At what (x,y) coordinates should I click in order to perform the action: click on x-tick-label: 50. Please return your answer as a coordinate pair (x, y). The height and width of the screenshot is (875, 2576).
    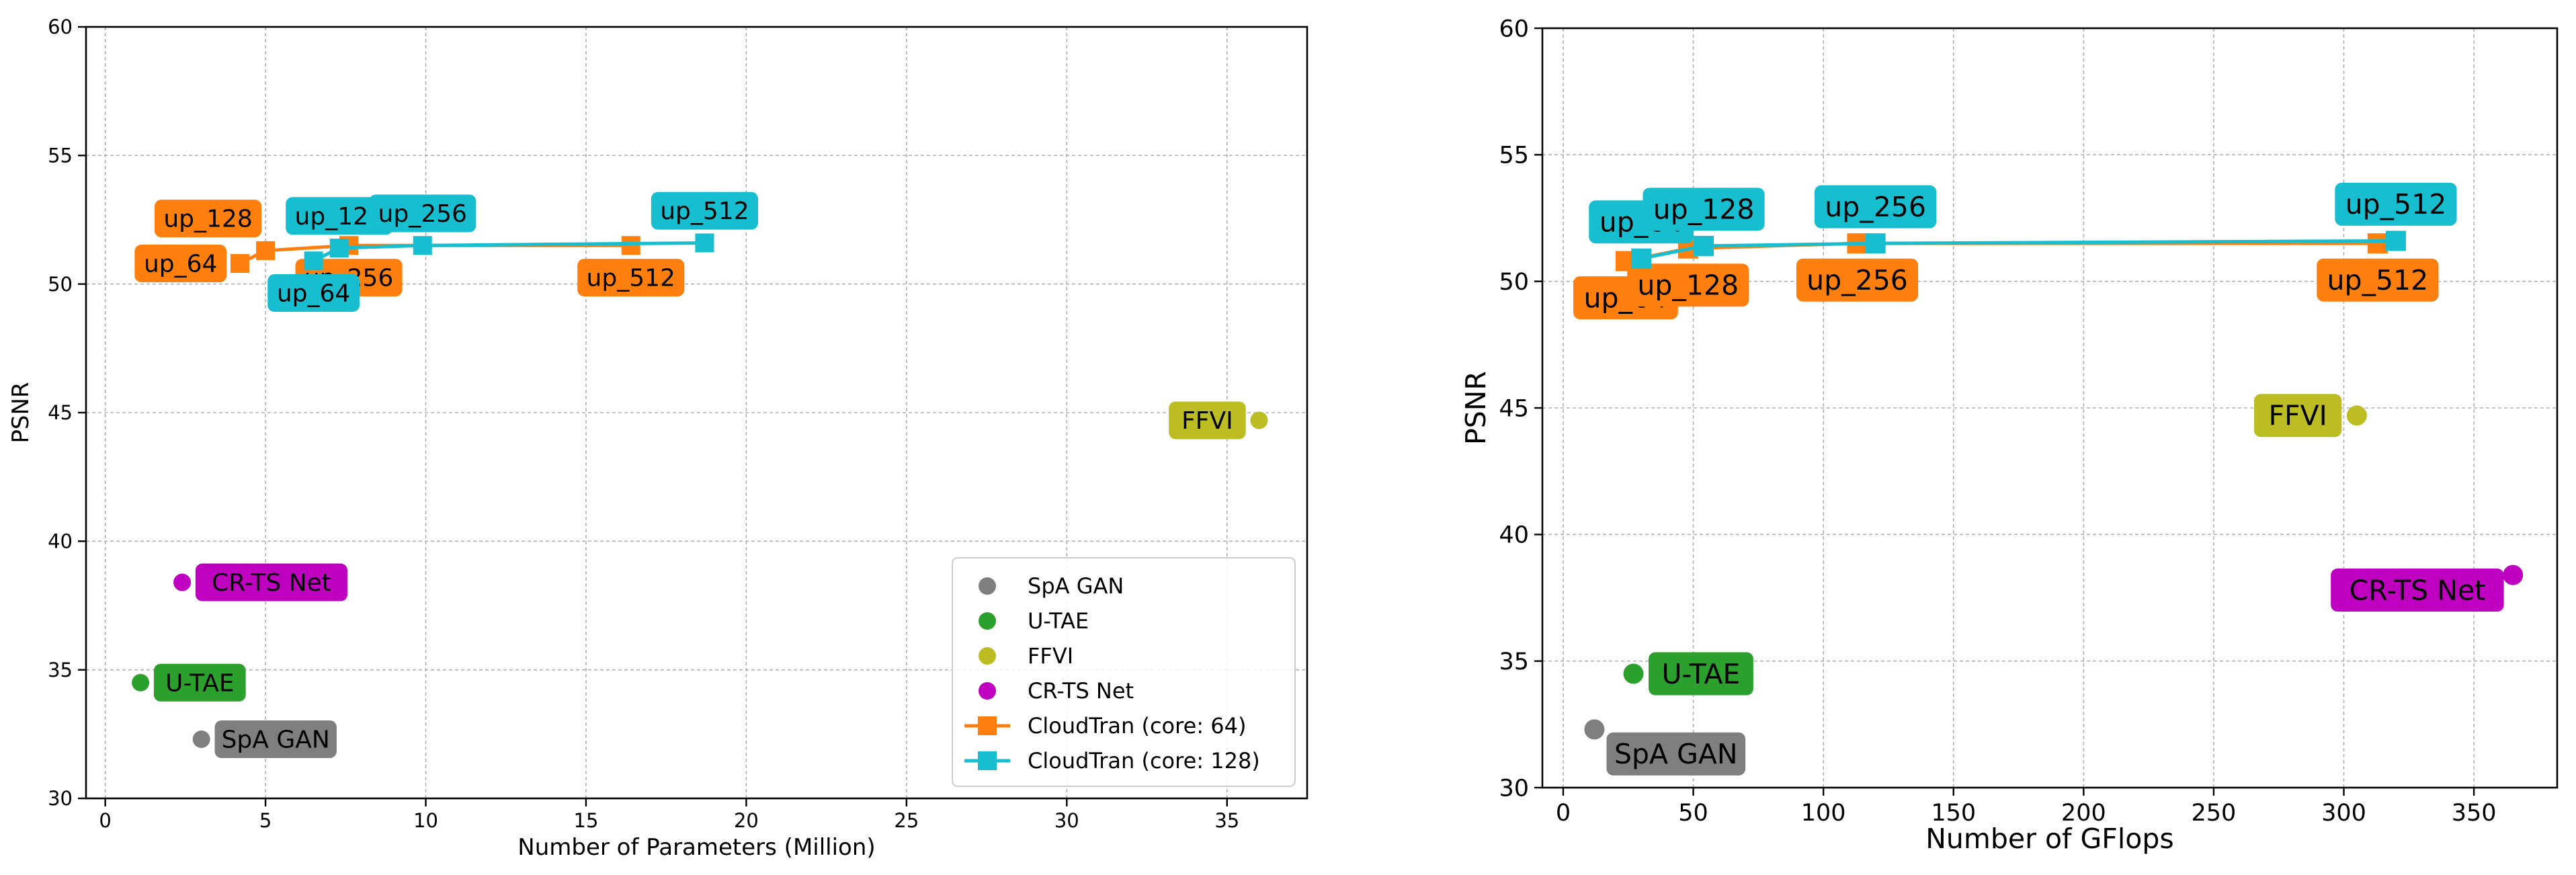
    Looking at the image, I should click on (1693, 813).